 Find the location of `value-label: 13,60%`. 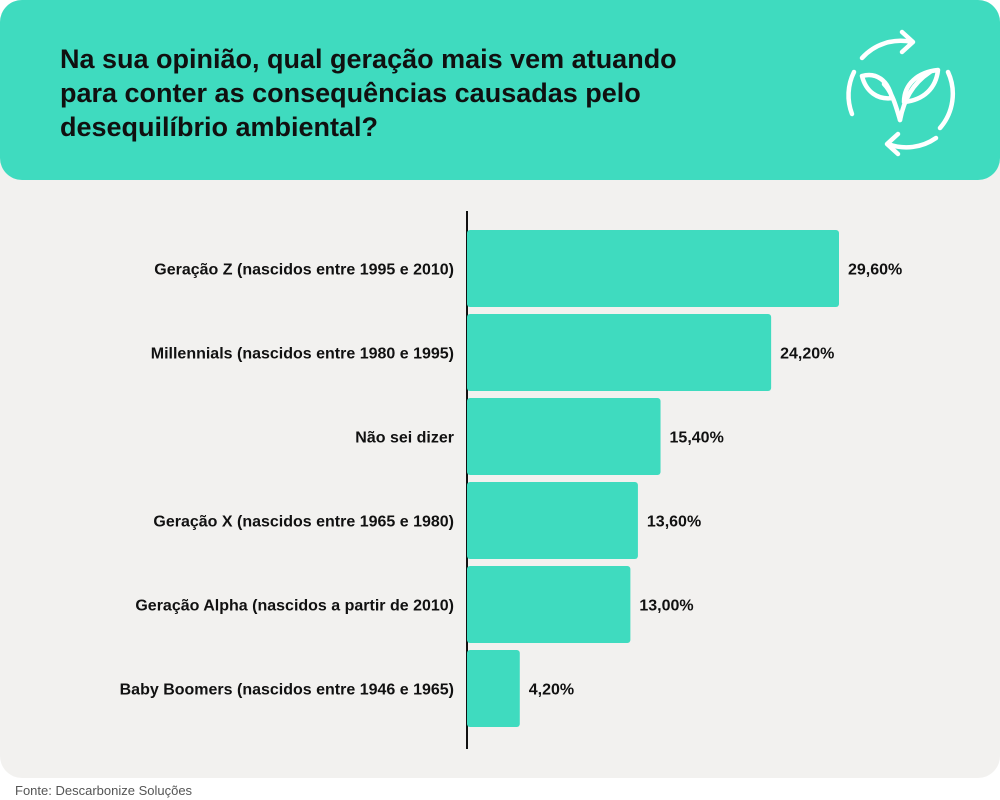

value-label: 13,60% is located at coordinates (674, 522).